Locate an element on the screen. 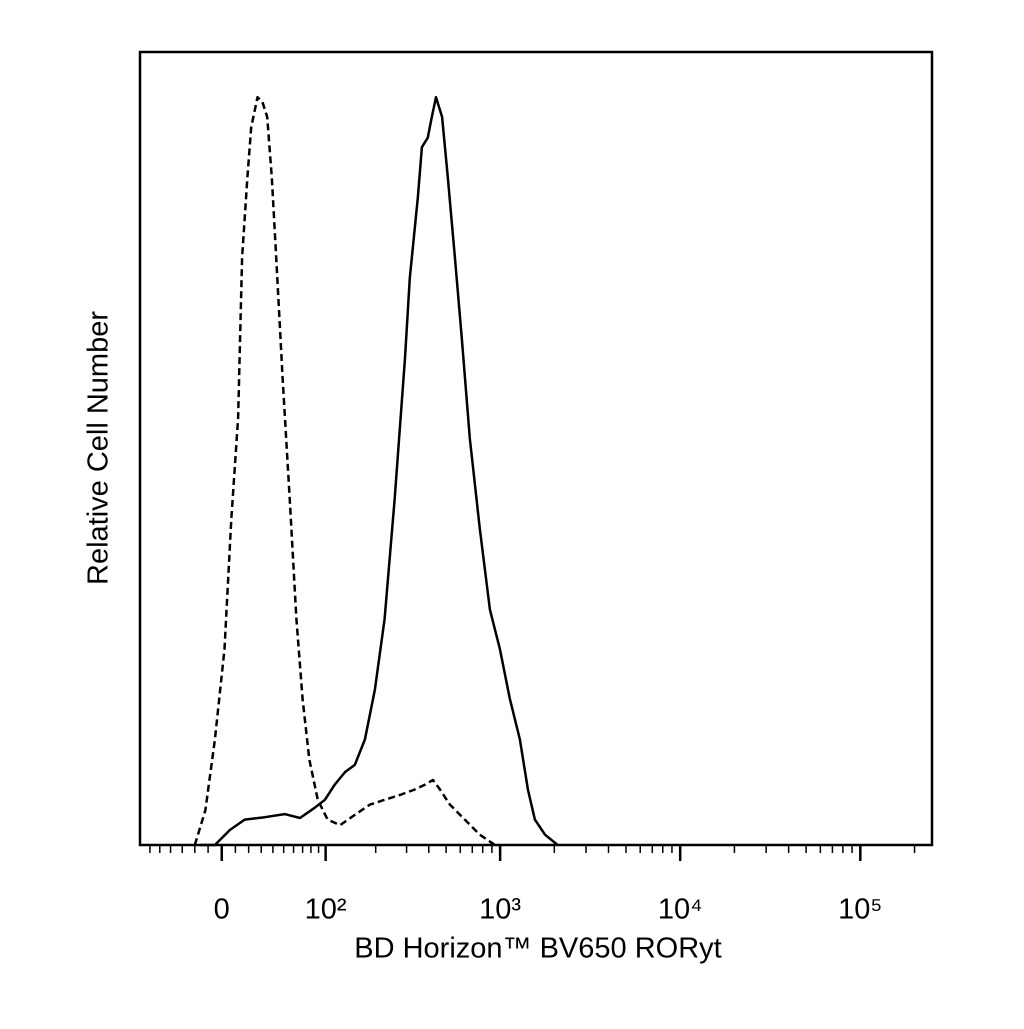  x-tick-label: 10⁴ is located at coordinates (680, 910).